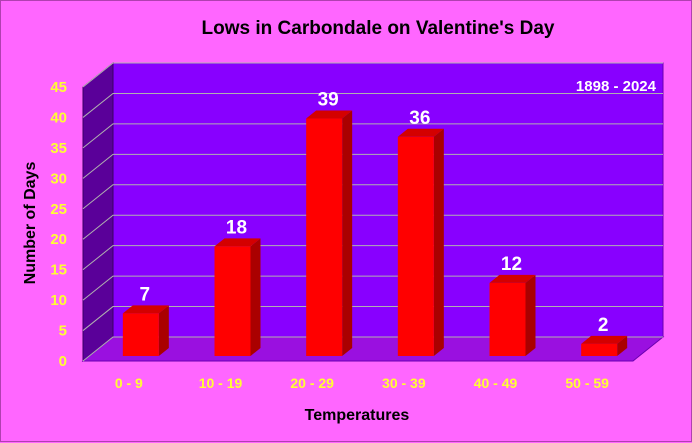 The image size is (692, 443). Describe the element at coordinates (587, 383) in the screenshot. I see `x-tick-label: 50 - 59` at that location.